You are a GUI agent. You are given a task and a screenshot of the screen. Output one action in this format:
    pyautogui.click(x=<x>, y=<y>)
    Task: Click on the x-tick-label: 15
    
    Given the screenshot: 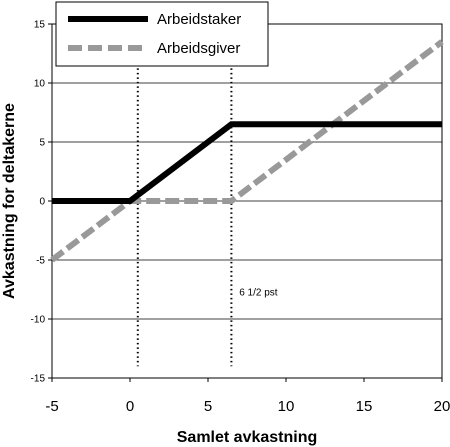 What is the action you would take?
    pyautogui.click(x=364, y=406)
    